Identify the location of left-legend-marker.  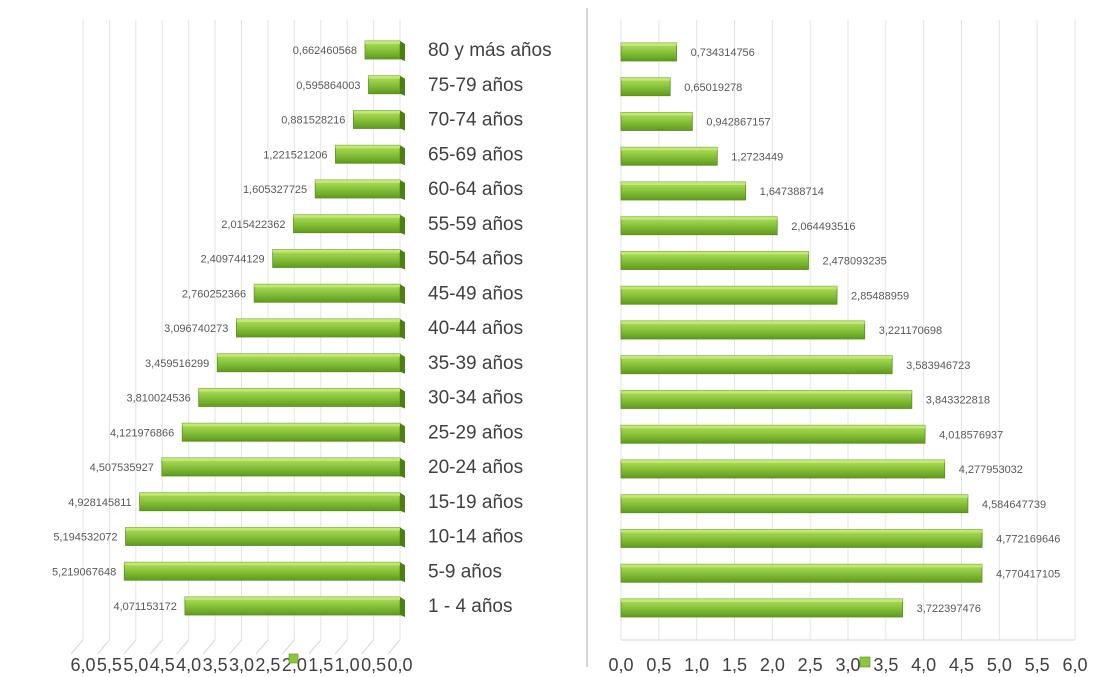
(293, 658).